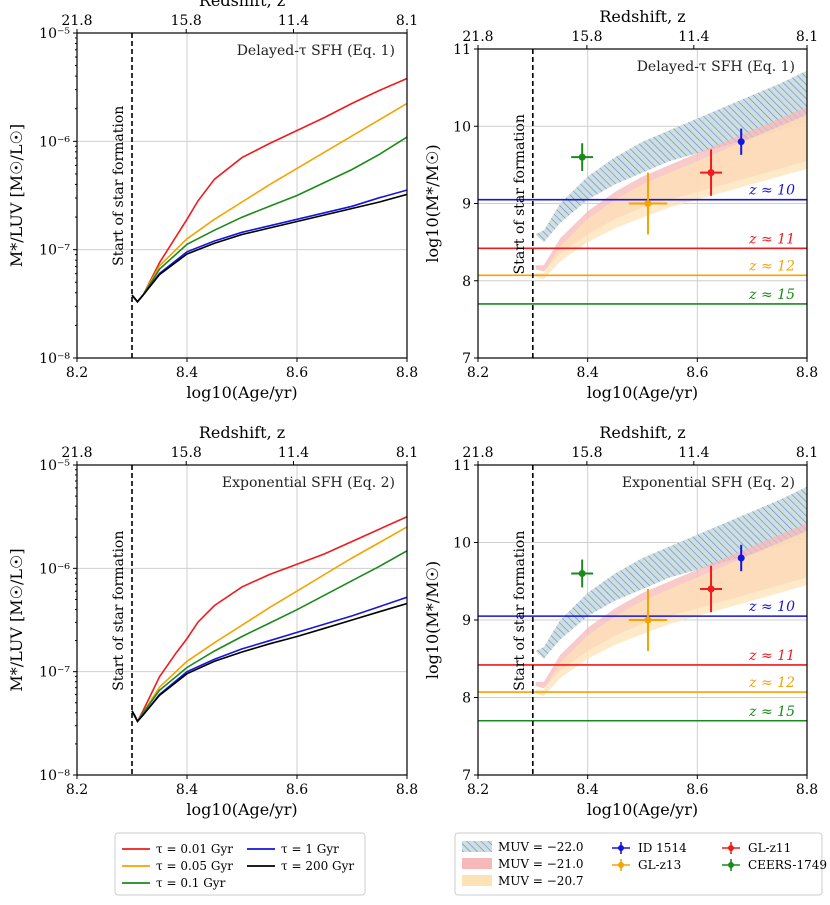  I want to click on legend-label: MUV = −22.0, so click(541, 847).